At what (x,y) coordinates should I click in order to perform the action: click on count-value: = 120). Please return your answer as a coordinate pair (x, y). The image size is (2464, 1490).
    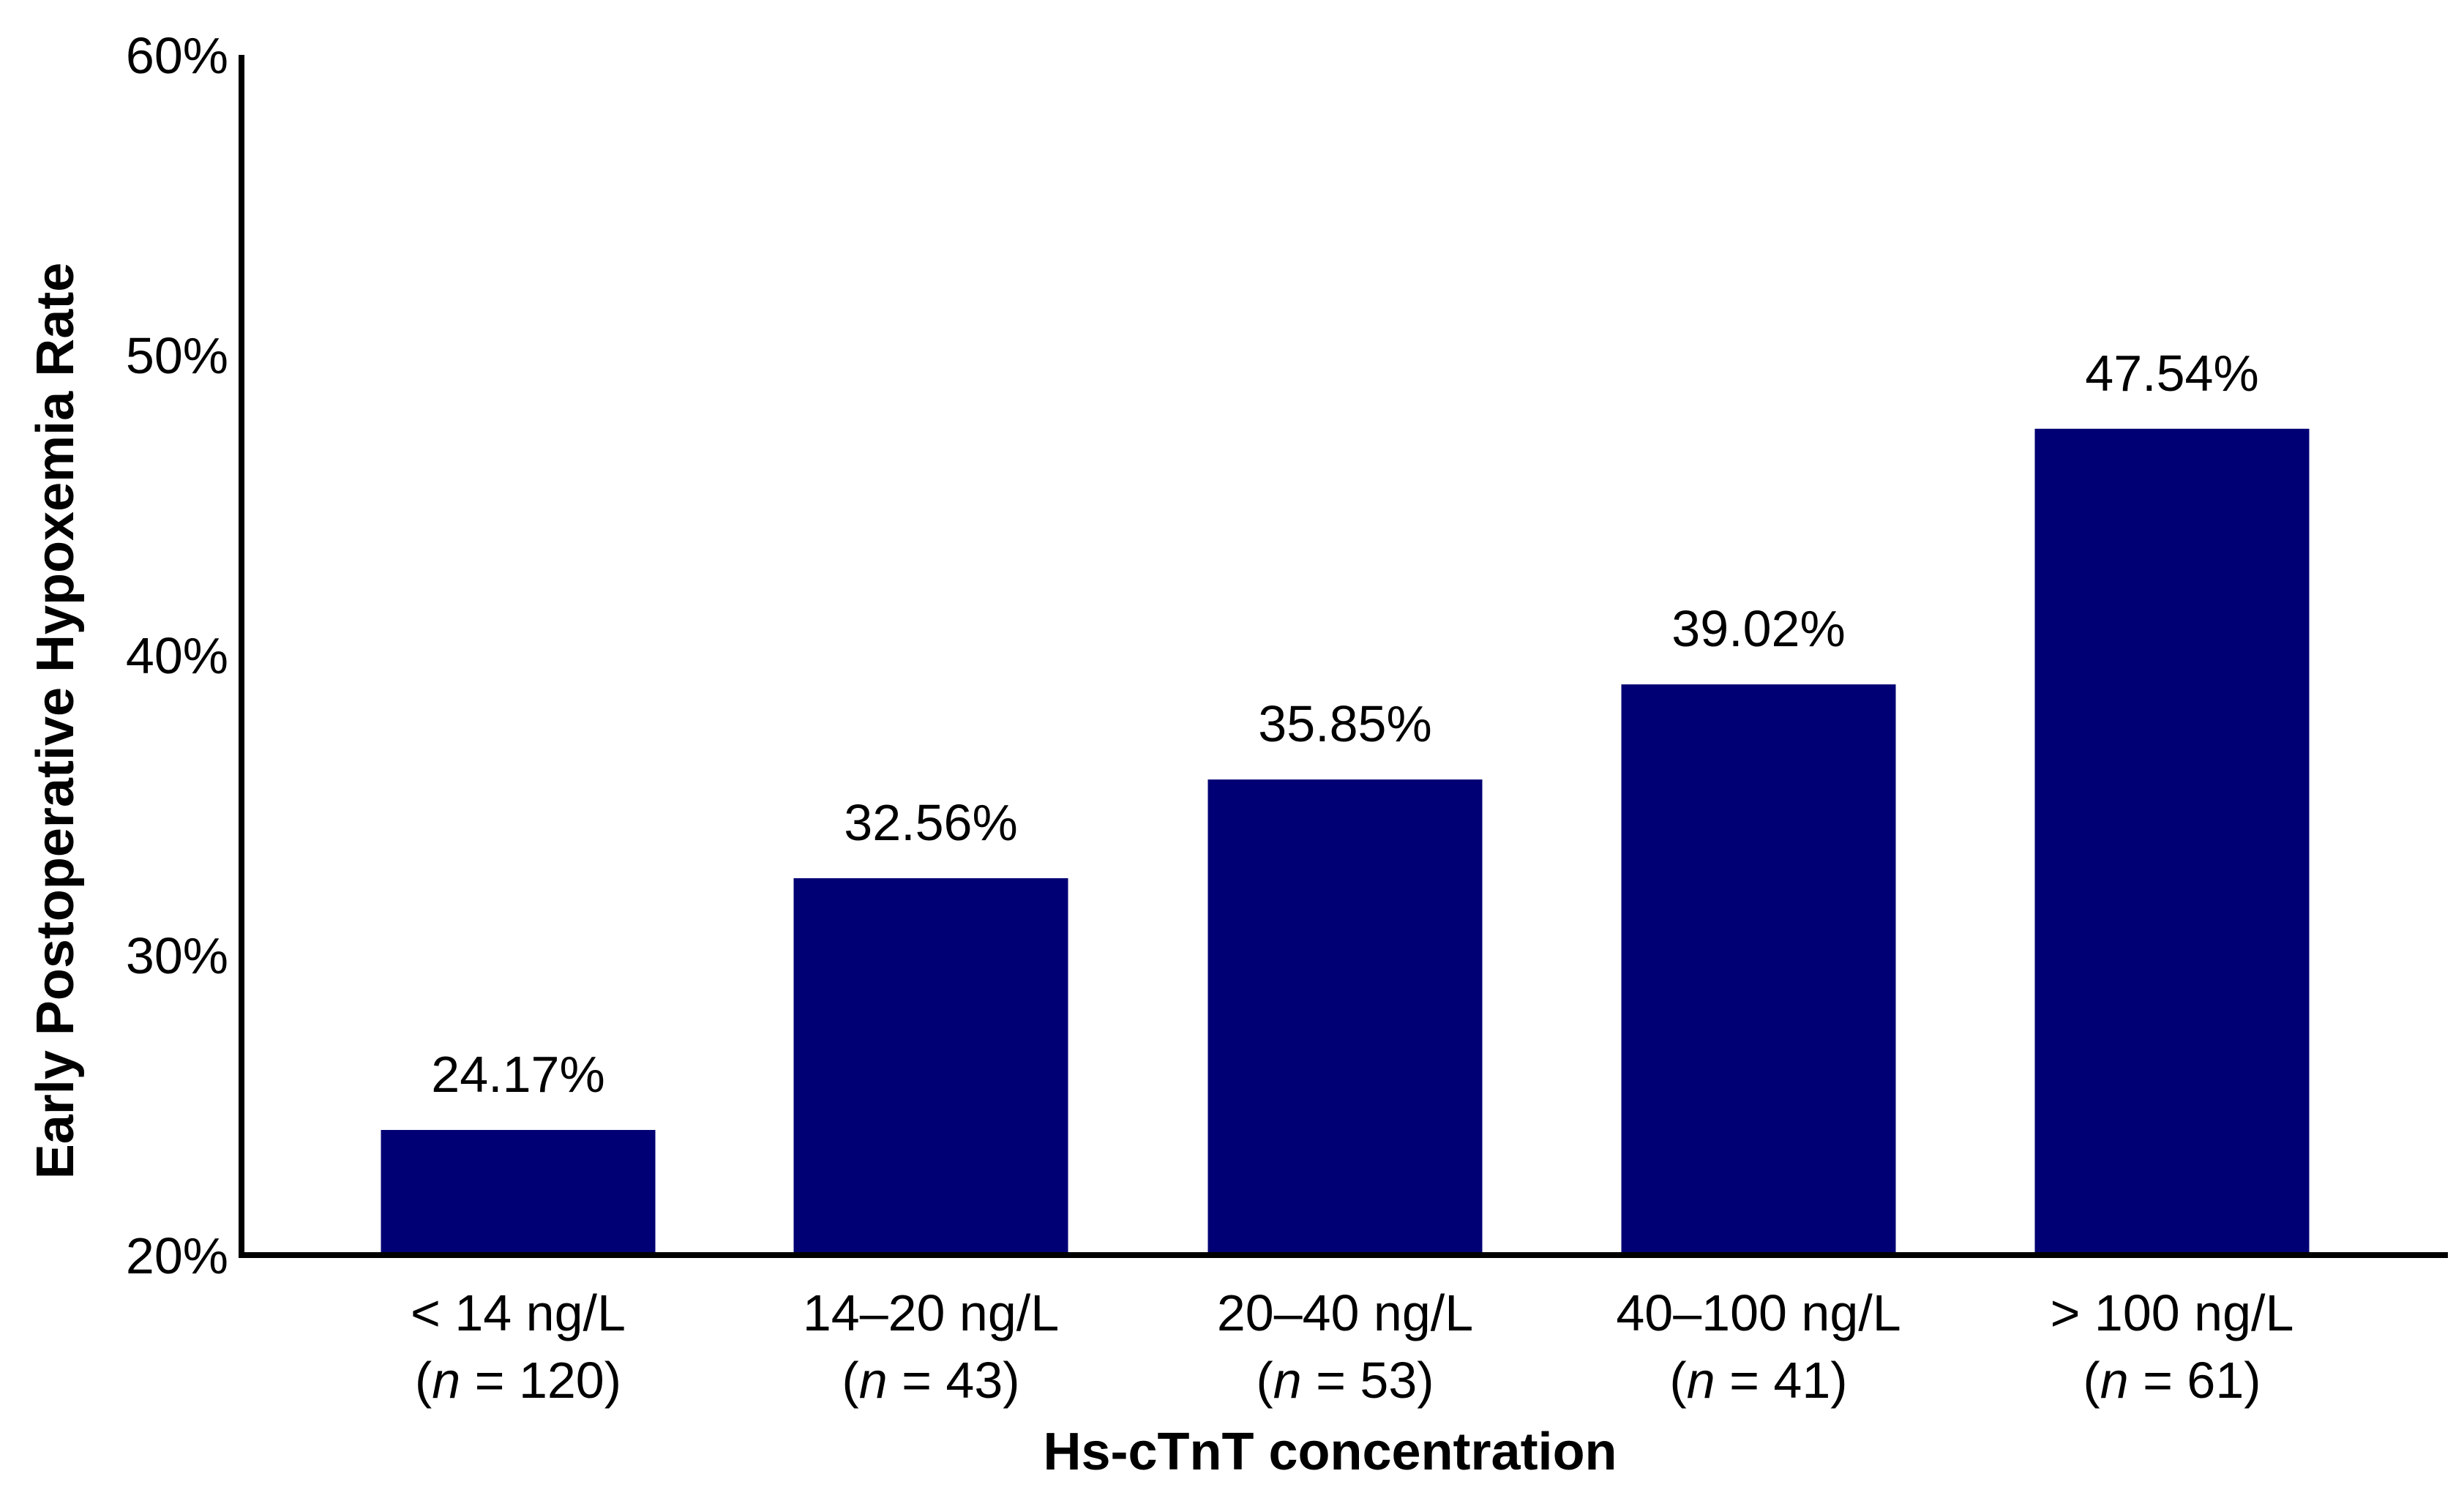
    Looking at the image, I should click on (540, 1381).